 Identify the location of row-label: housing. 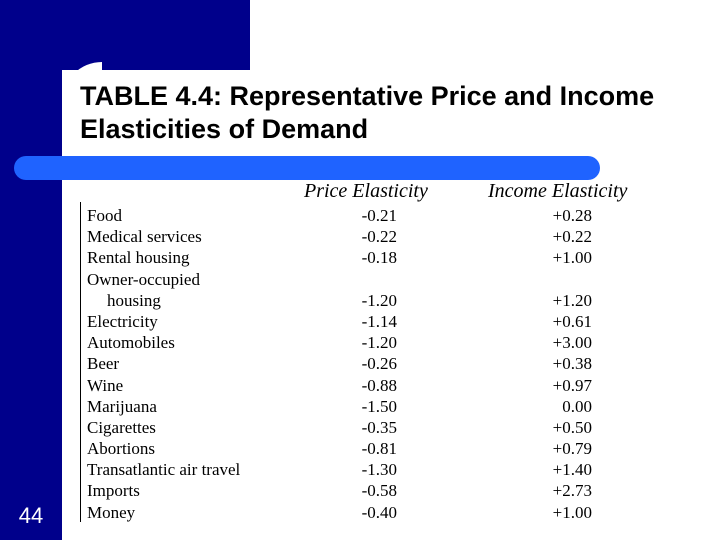
(134, 300).